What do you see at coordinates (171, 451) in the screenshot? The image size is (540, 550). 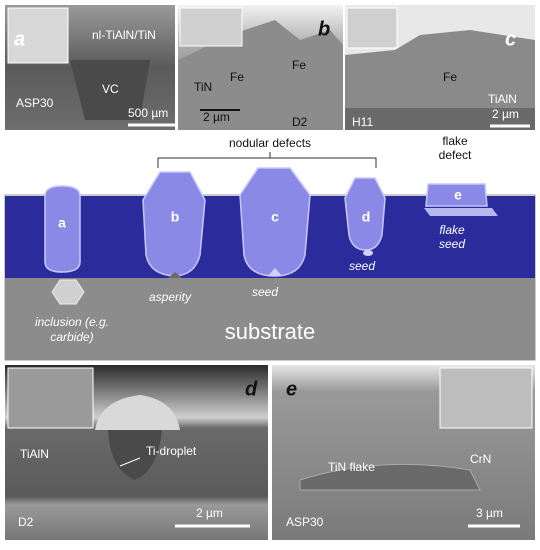 I see `label: Ti-droplet` at bounding box center [171, 451].